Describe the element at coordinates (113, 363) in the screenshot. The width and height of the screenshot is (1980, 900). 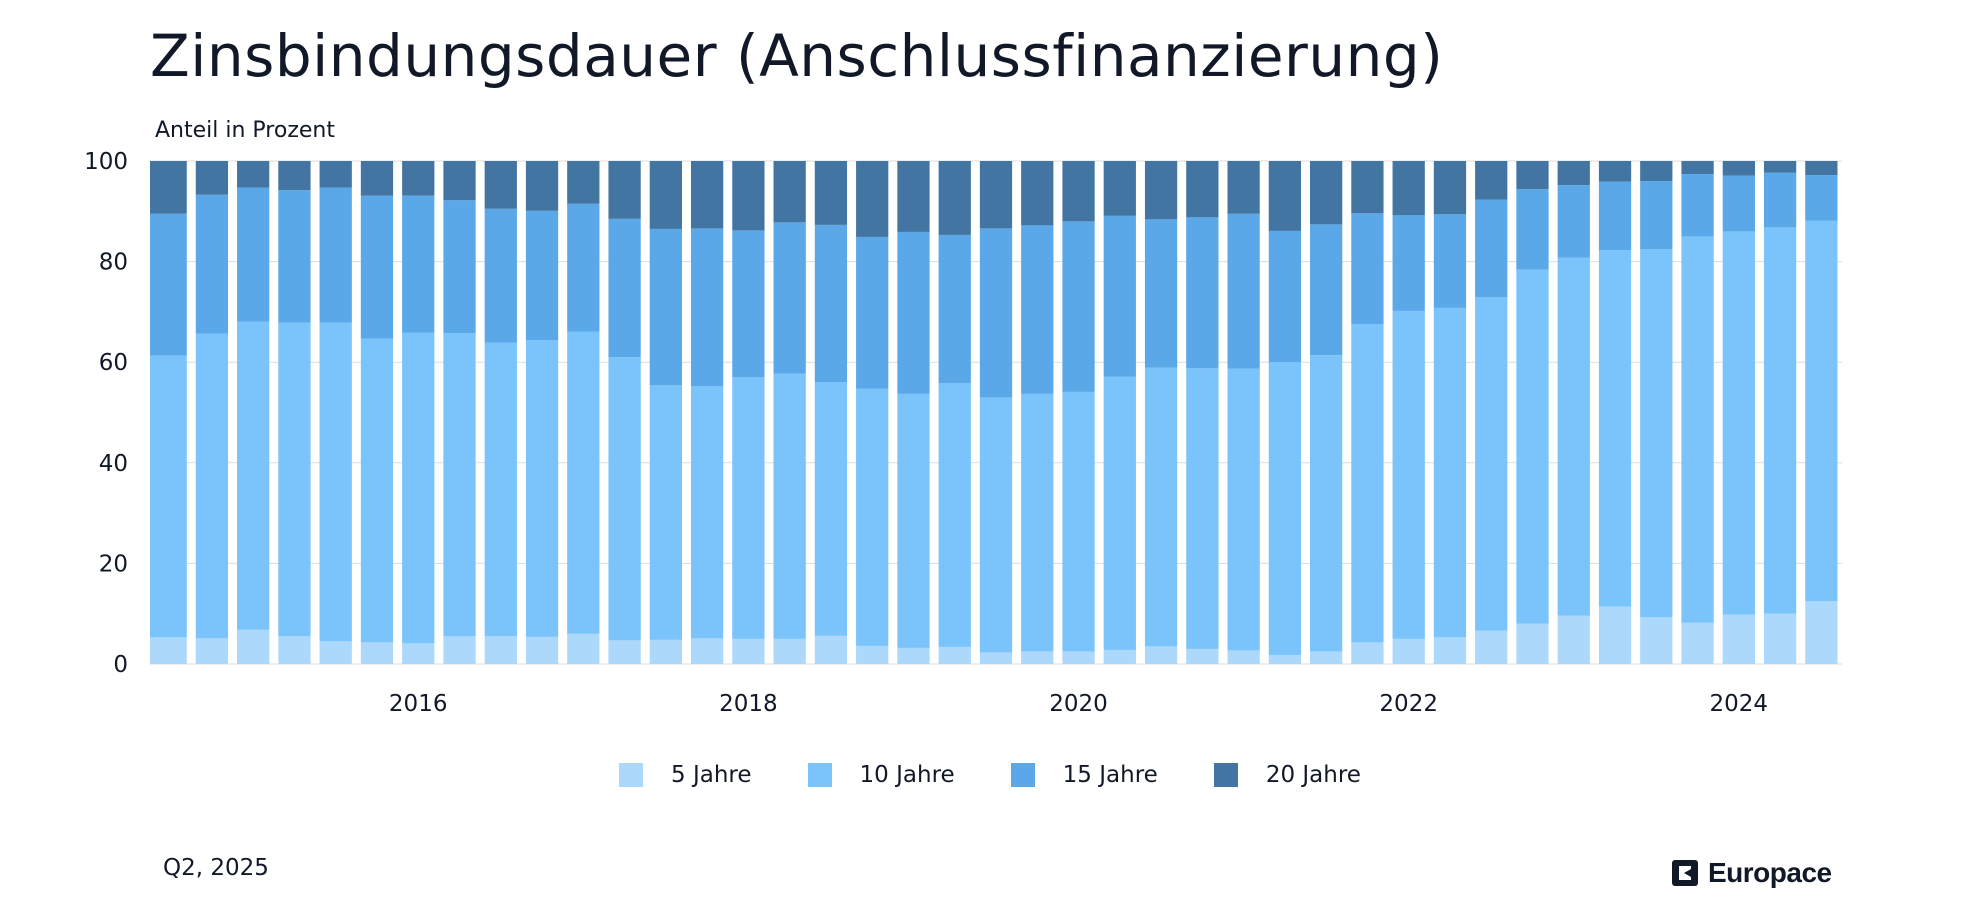
I see `y-tick-label: 60` at that location.